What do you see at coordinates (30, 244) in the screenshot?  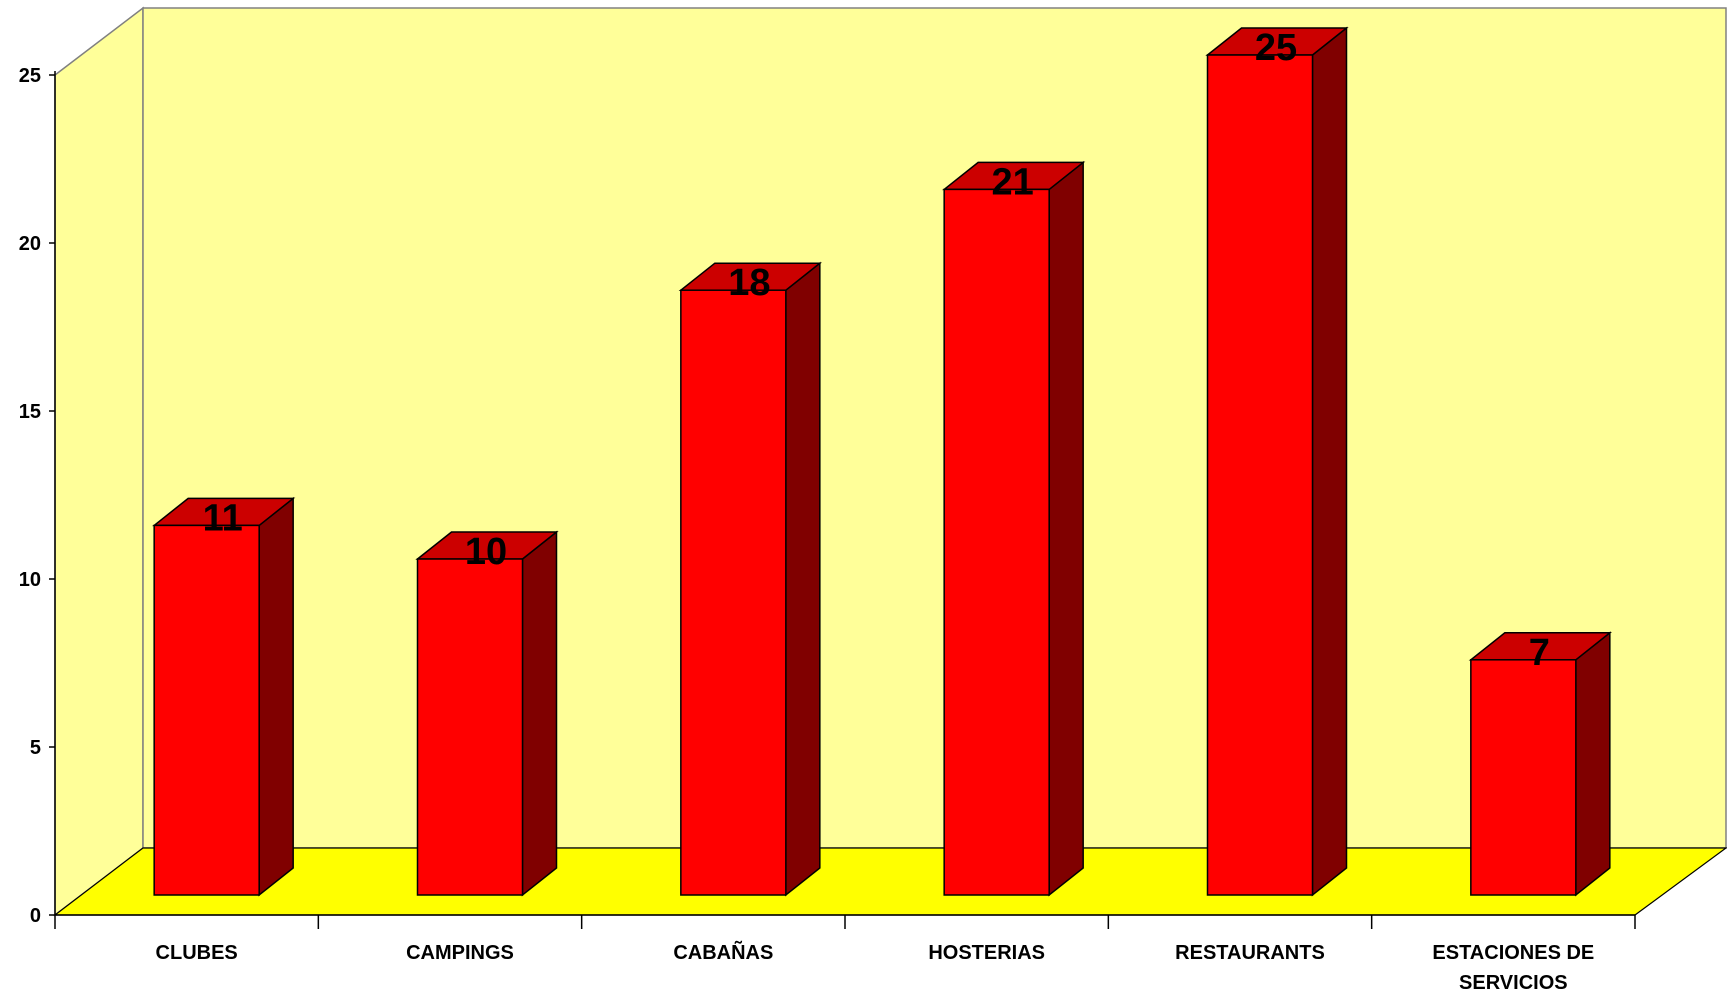 I see `y-tick-label: 20` at bounding box center [30, 244].